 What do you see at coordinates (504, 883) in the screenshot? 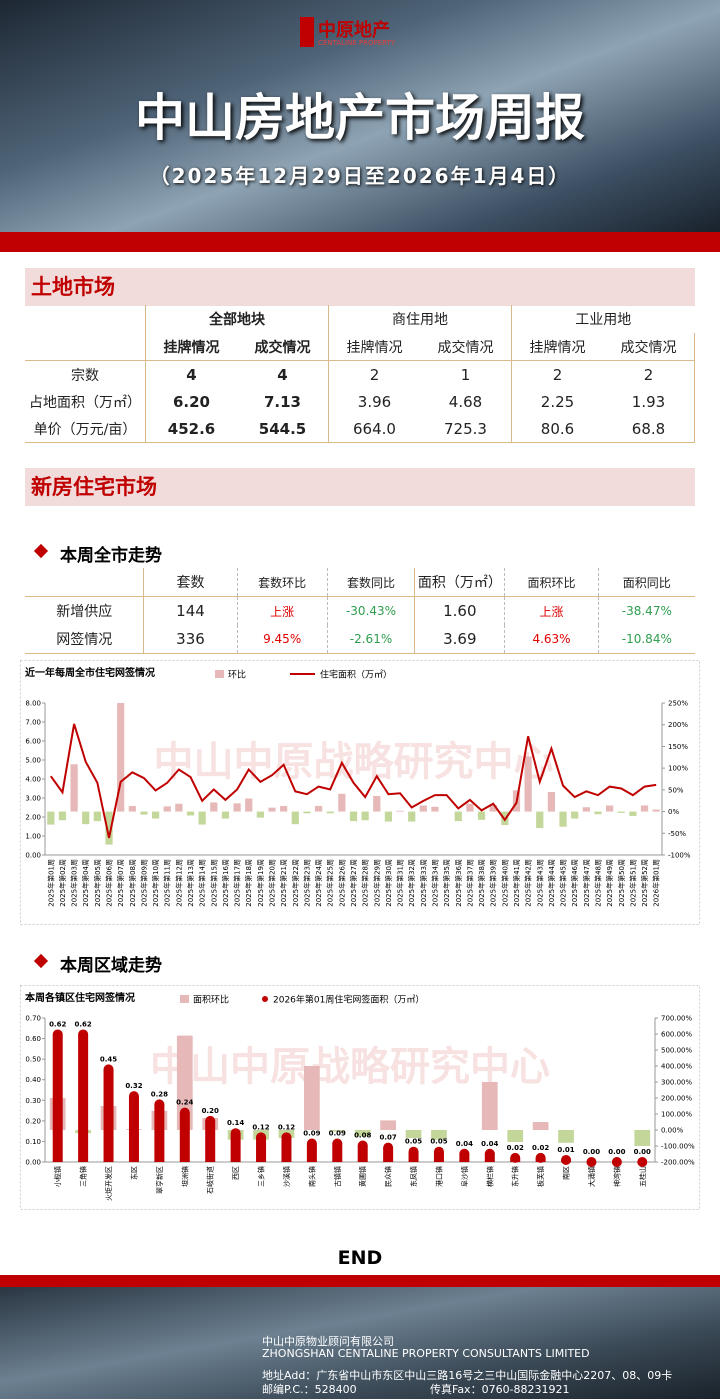
I see `x-tick-label: 2025年第40周` at bounding box center [504, 883].